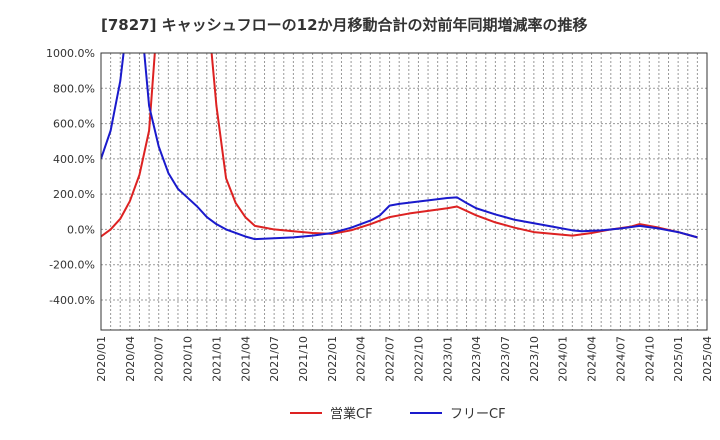 The image size is (720, 440). Describe the element at coordinates (72, 265) in the screenshot. I see `y-tick-label: -200.0%` at that location.